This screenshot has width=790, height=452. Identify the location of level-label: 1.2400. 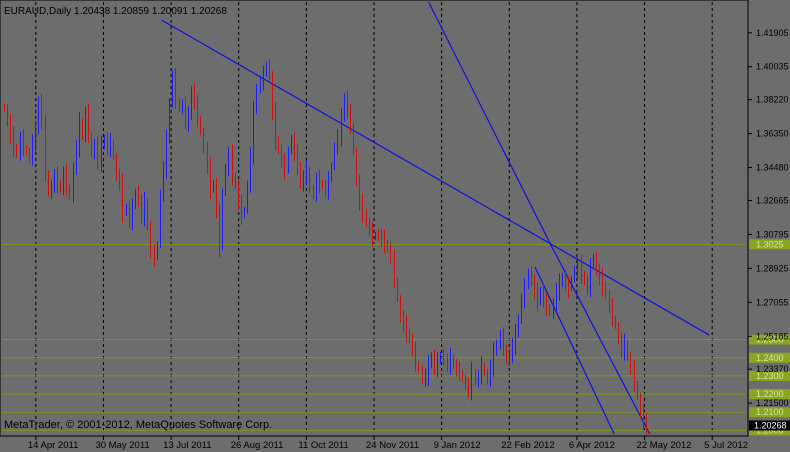
(770, 358).